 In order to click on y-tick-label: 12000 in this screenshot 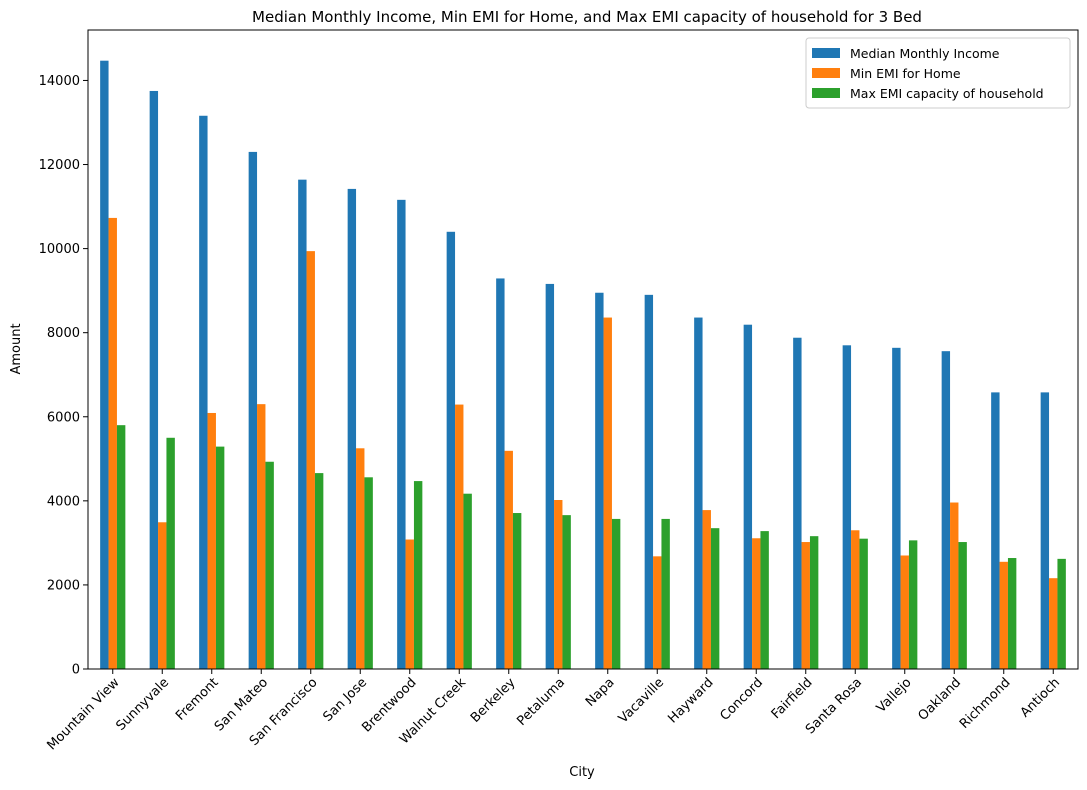, I will do `click(59, 165)`.